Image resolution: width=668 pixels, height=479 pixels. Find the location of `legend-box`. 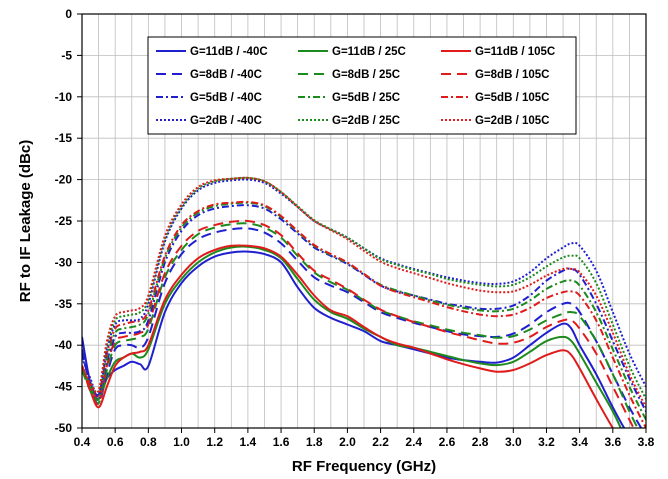

legend-box is located at coordinates (362, 85).